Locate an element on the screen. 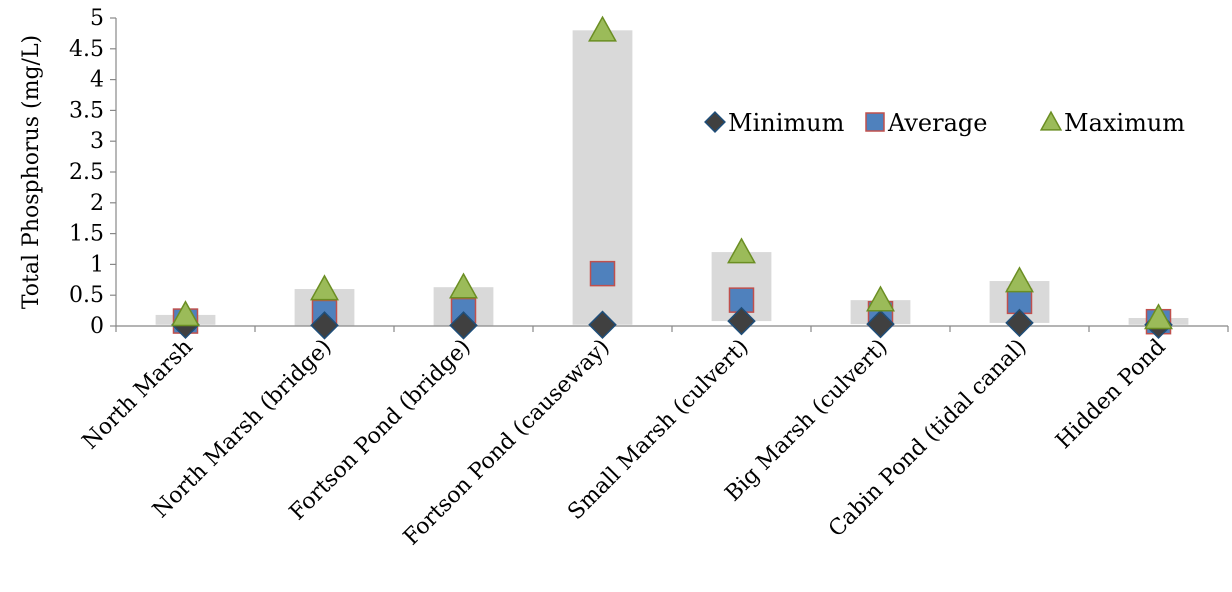 This screenshot has height=592, width=1232. legend-label-maximum: Maximum is located at coordinates (1124, 123).